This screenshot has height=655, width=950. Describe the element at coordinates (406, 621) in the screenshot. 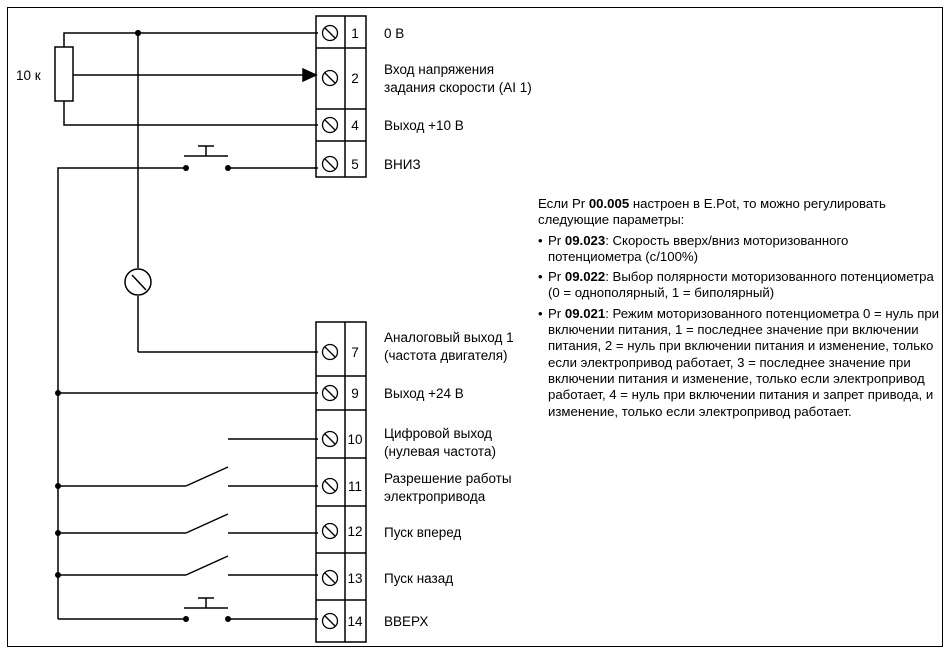

I see `terminal-label-14: ВВЕРХ` at that location.